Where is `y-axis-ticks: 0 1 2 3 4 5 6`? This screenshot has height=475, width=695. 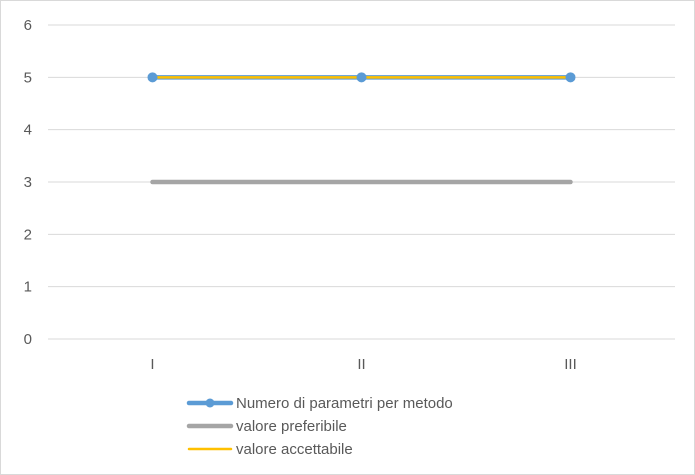 y-axis-ticks: 0 1 2 3 4 5 6 is located at coordinates (28, 182).